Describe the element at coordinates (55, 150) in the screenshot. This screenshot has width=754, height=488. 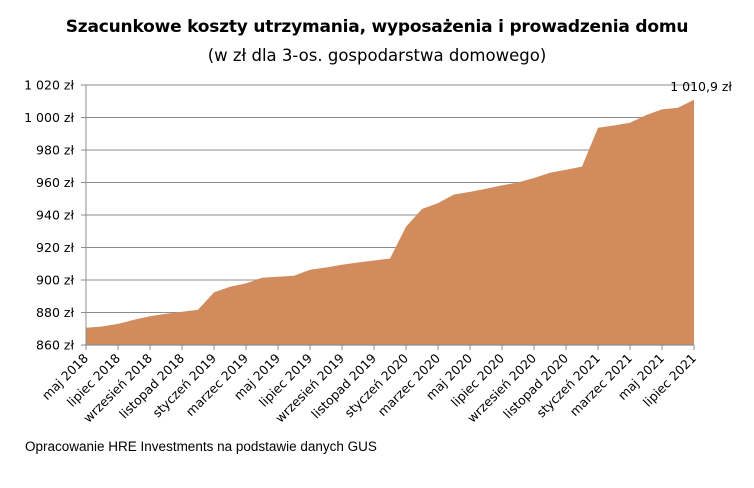
I see `y-tick-label: 980 zł` at that location.